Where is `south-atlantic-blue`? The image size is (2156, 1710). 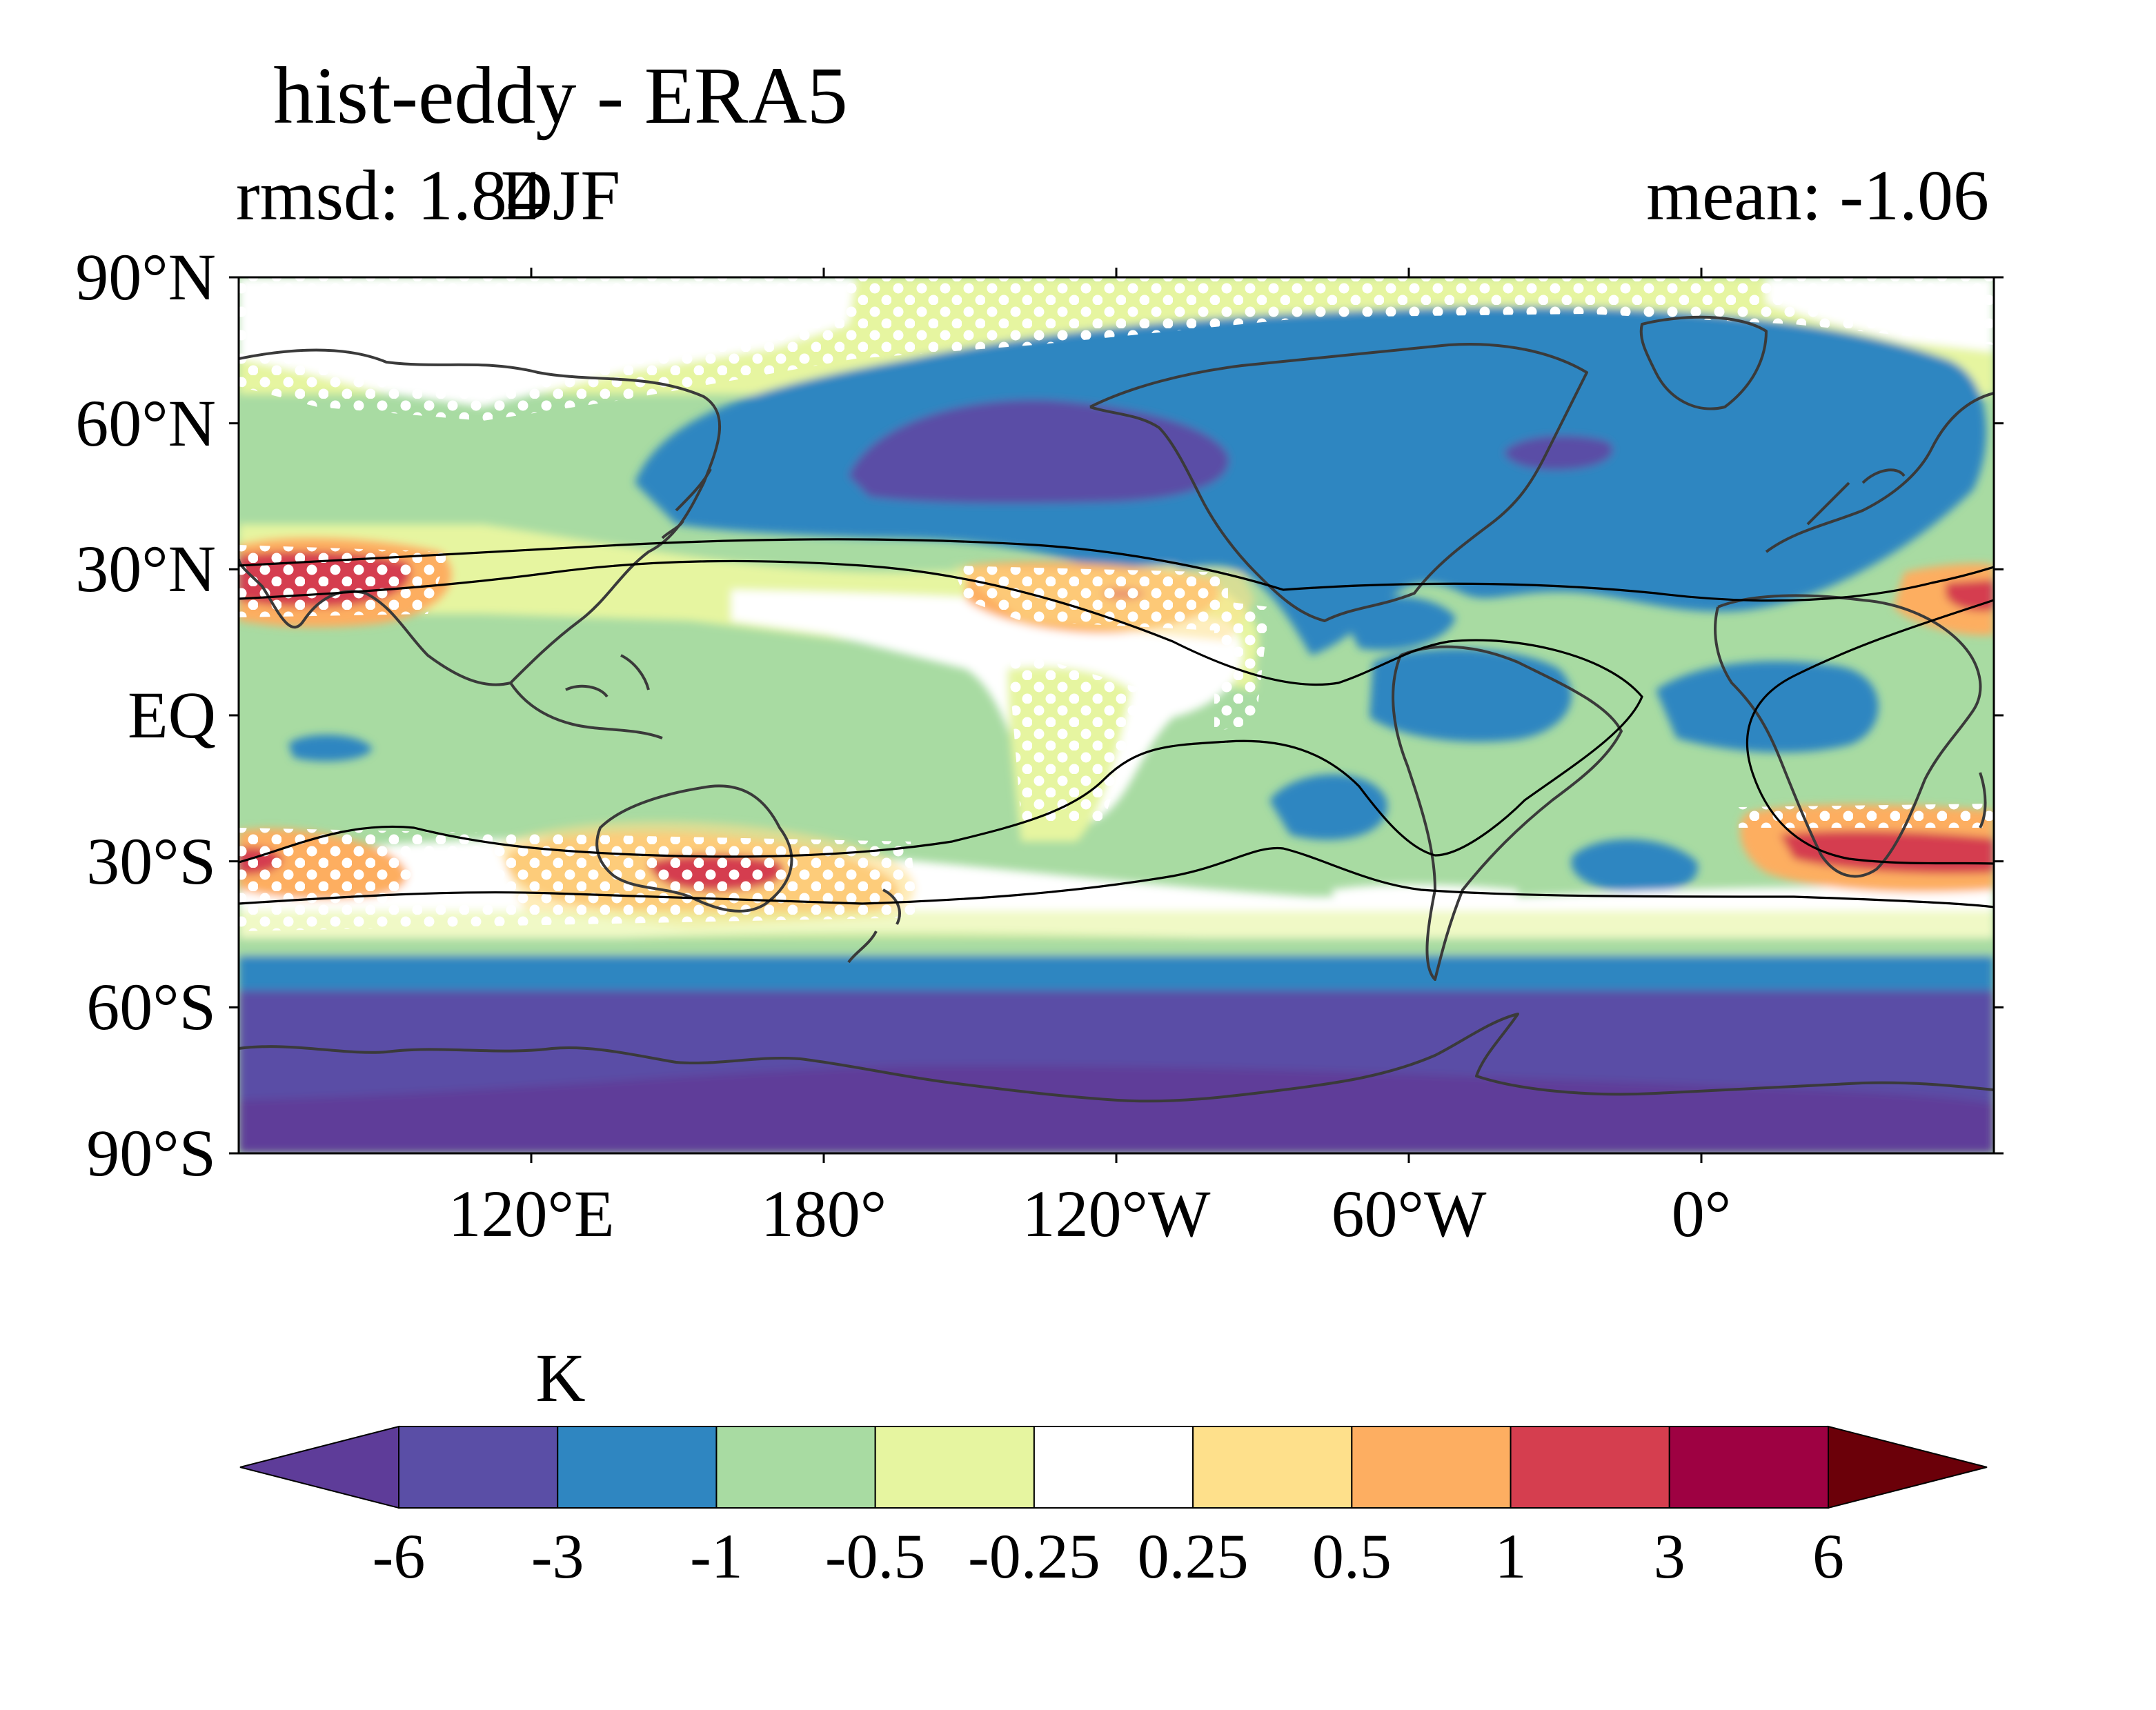 south-atlantic-blue is located at coordinates (1634, 866).